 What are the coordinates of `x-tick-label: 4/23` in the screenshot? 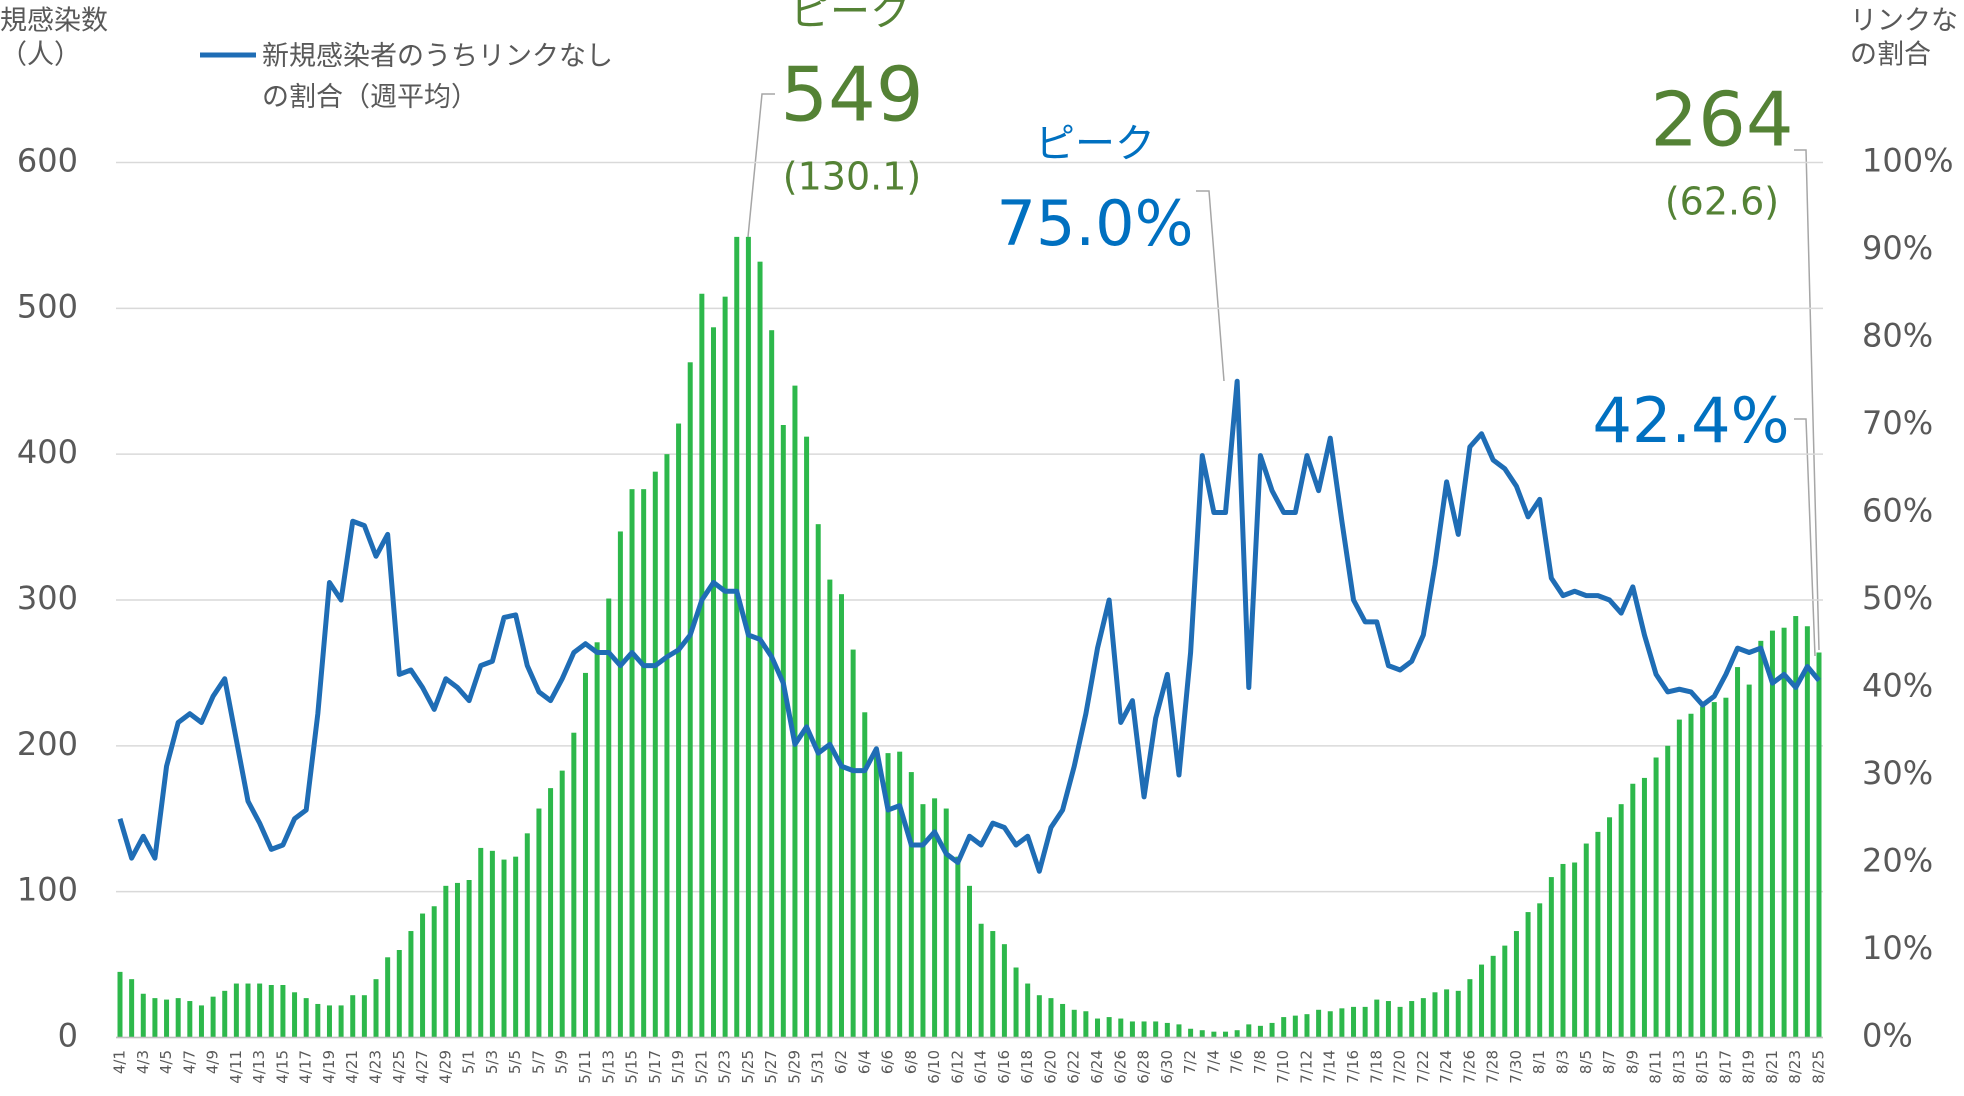 It's located at (376, 1067).